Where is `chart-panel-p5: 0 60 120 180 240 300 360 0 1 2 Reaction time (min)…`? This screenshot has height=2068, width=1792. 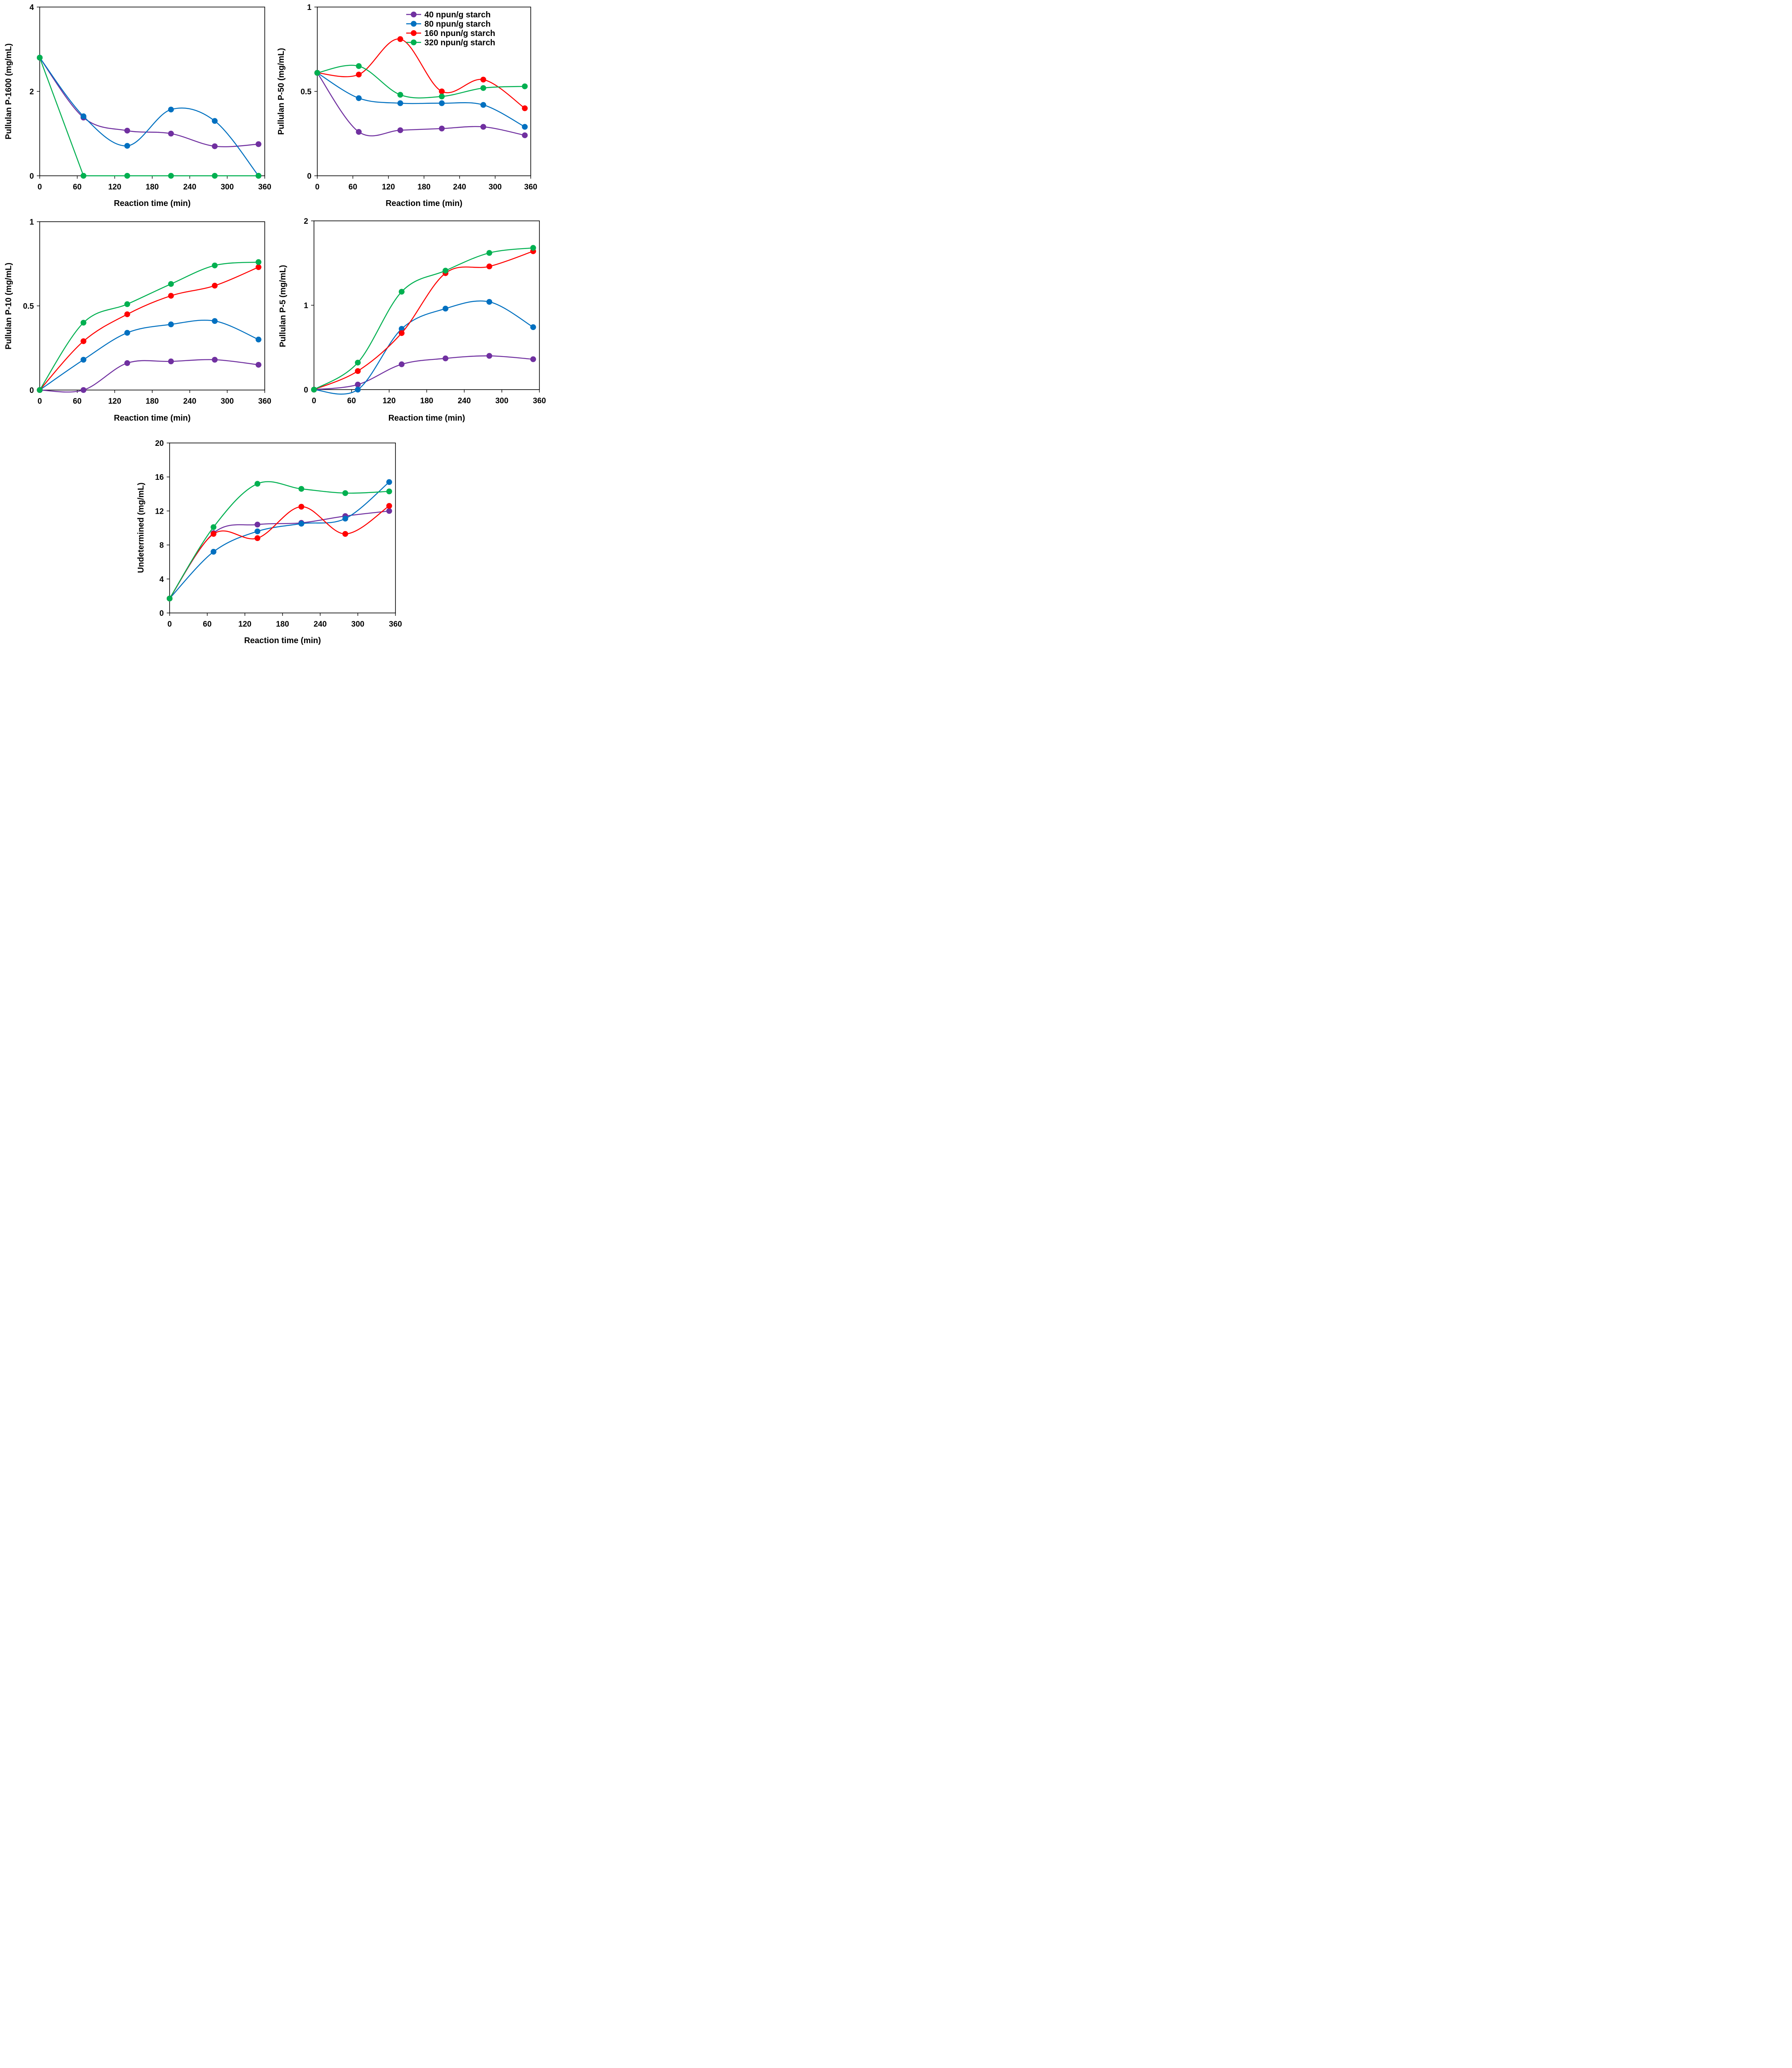
chart-panel-p5: 0 60 120 180 240 300 360 0 1 2 Reaction time (min)… is located at coordinates (412, 320).